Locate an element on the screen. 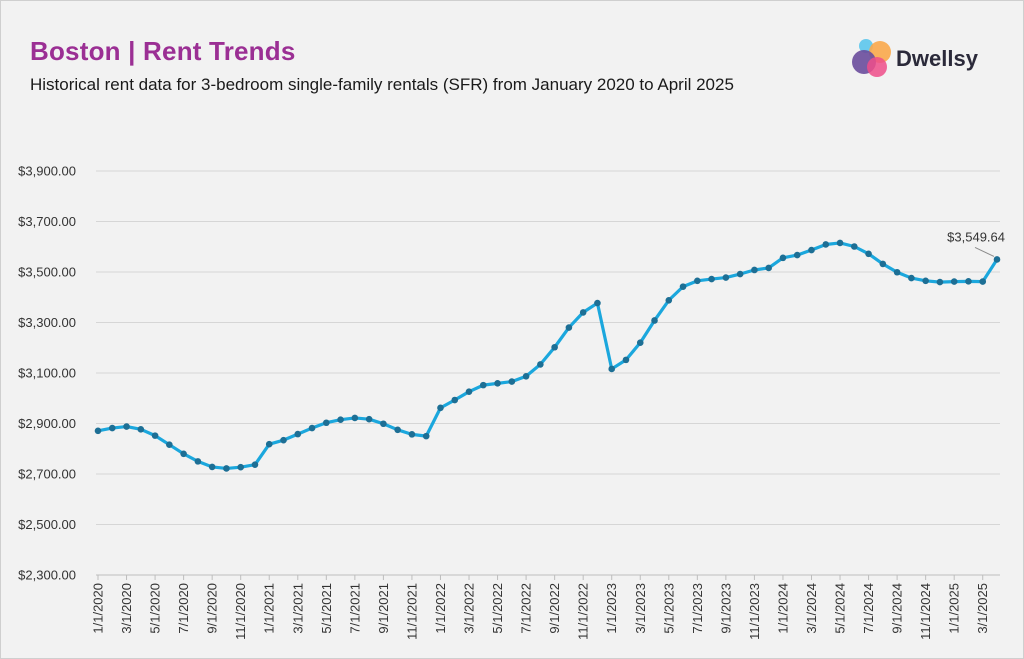 This screenshot has height=659, width=1024. x-tick-label: 5/1/2020 is located at coordinates (155, 608).